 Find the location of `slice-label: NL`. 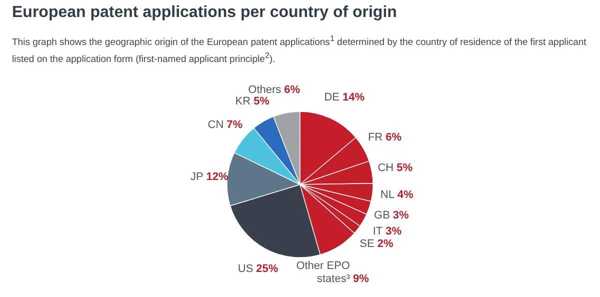

slice-label: NL is located at coordinates (387, 194).